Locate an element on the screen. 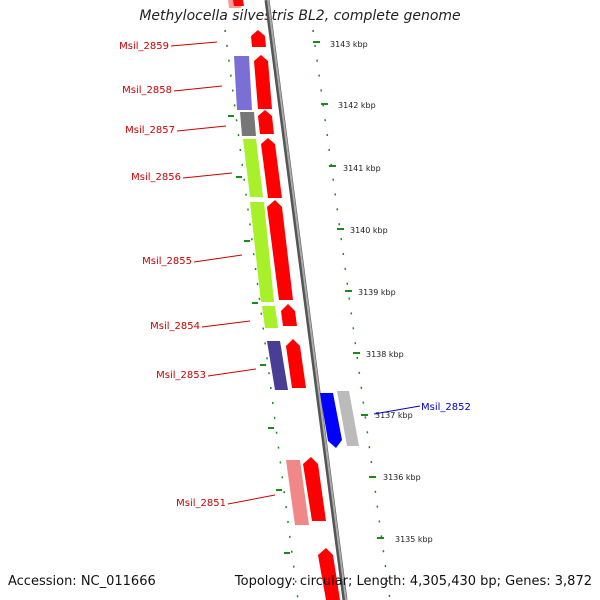 The width and height of the screenshot is (600, 600). kbp-label: 3138 kbp is located at coordinates (385, 354).